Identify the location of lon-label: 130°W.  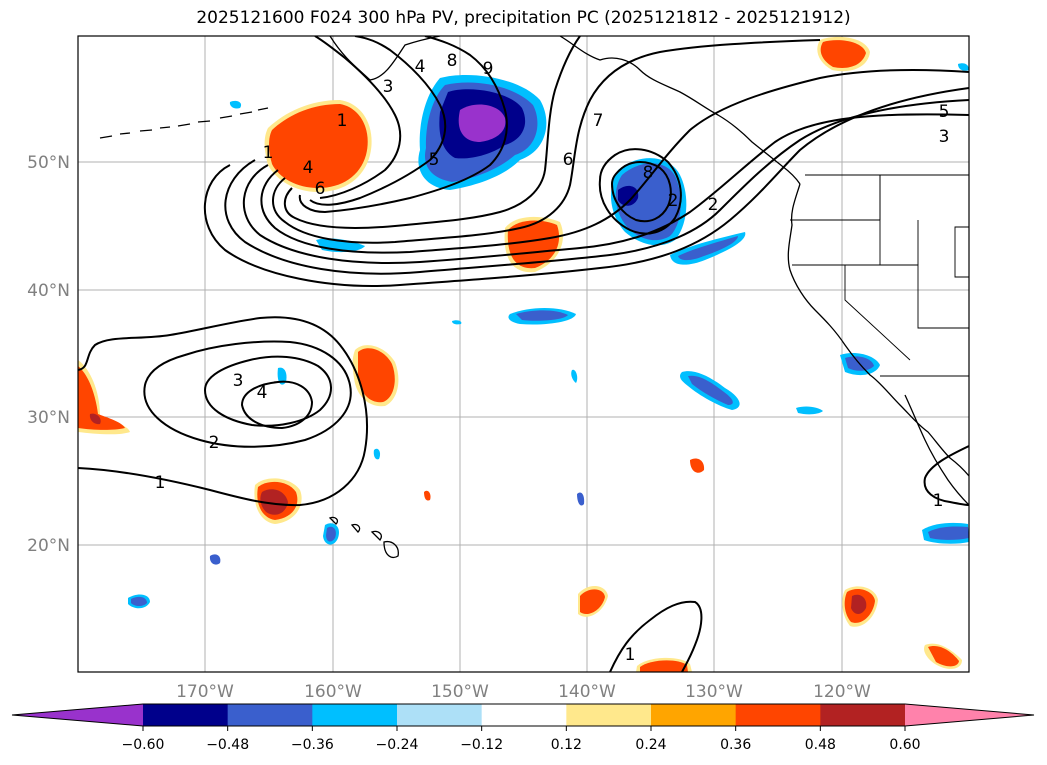
(714, 692).